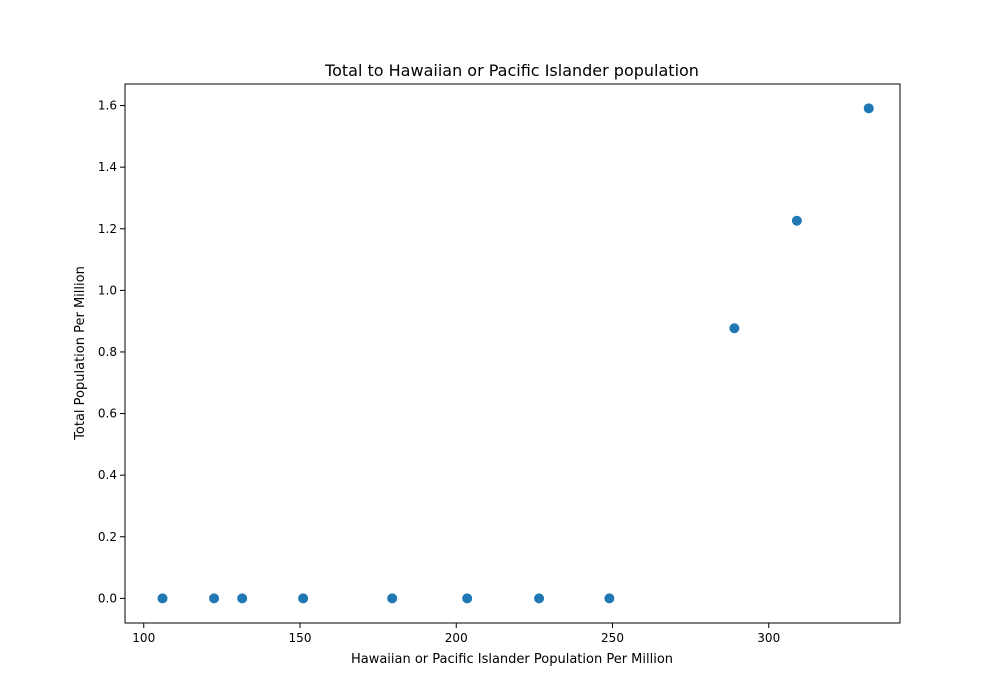  Describe the element at coordinates (143, 638) in the screenshot. I see `x-tick-label: 100` at that location.